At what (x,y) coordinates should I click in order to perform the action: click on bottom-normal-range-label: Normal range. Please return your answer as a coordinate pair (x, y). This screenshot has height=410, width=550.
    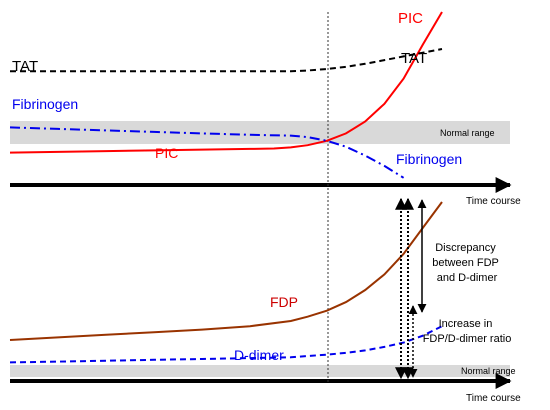
    Looking at the image, I should click on (488, 371).